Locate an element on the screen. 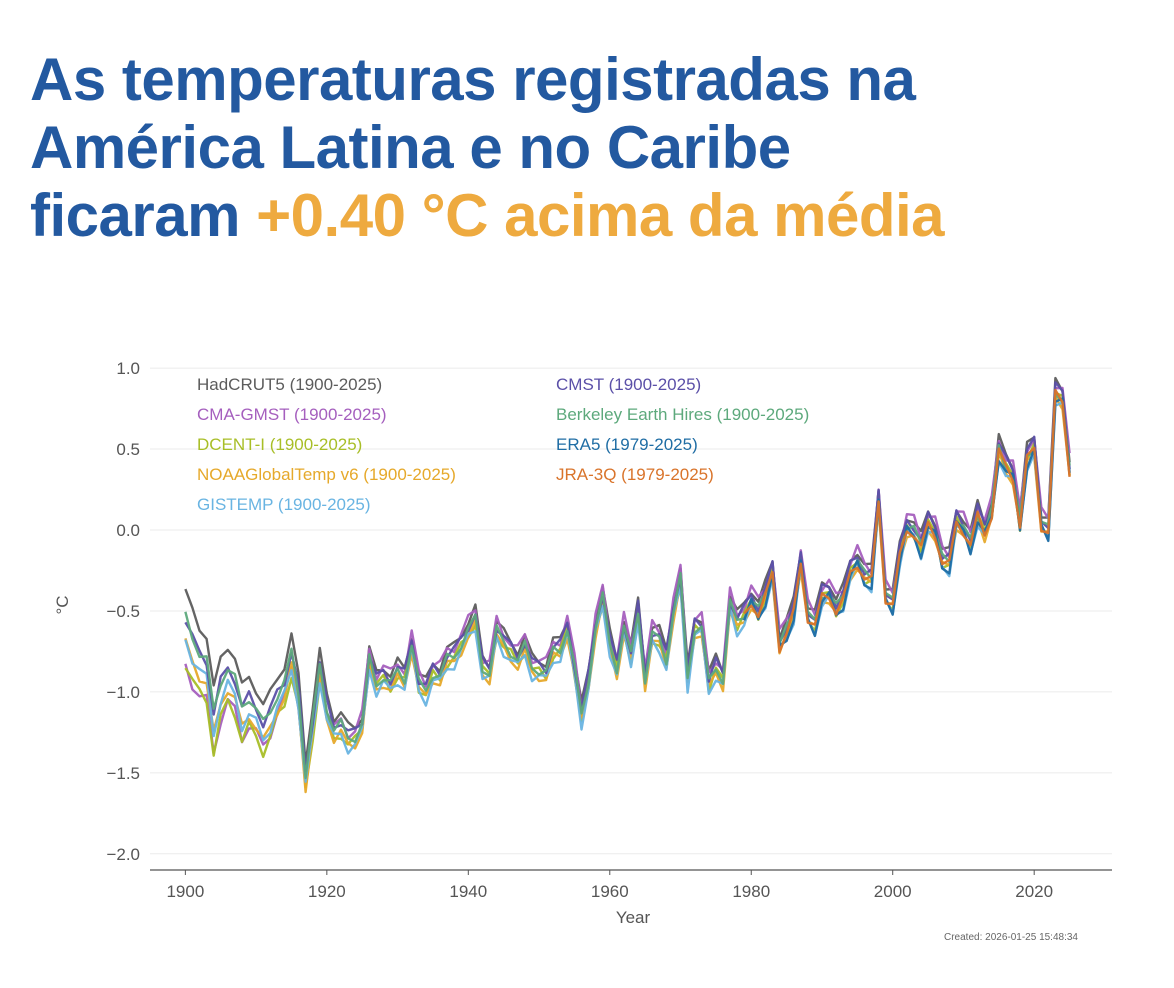  series-line is located at coordinates (907, 521).